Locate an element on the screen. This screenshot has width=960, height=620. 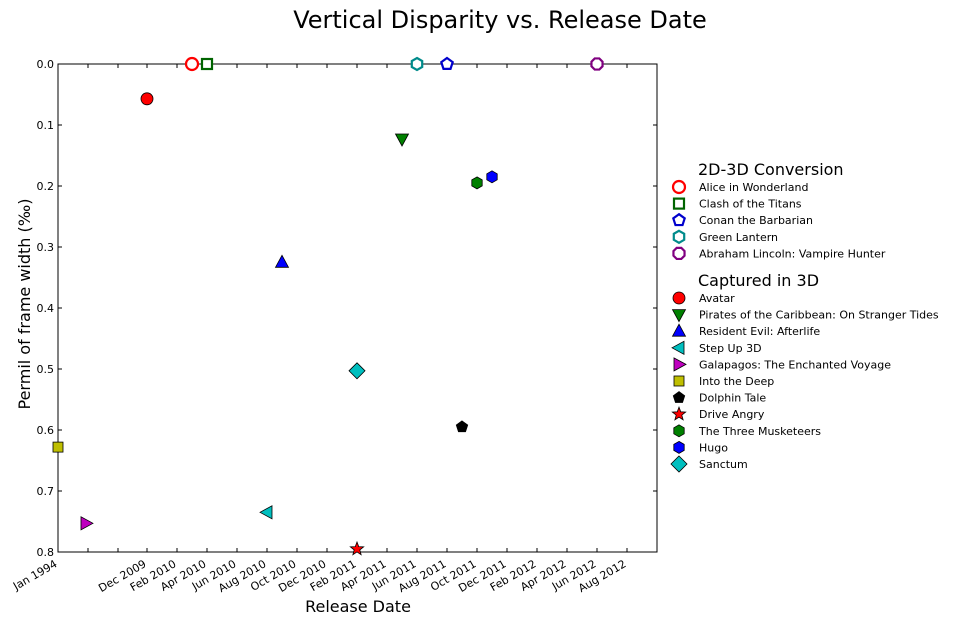
point-hugo is located at coordinates (492, 177).